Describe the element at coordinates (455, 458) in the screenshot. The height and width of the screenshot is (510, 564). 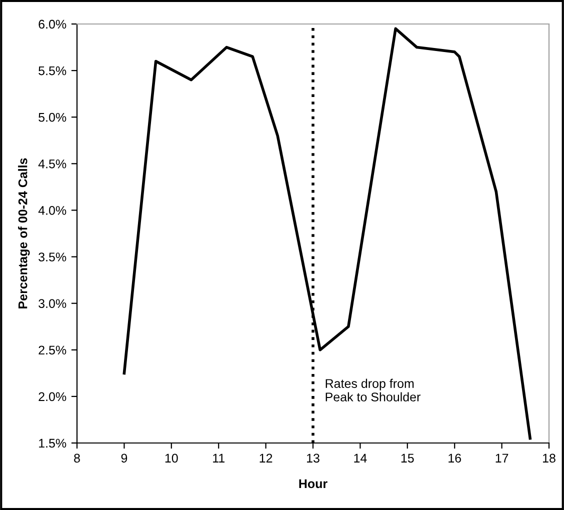
I see `x-tick-label: 16` at that location.